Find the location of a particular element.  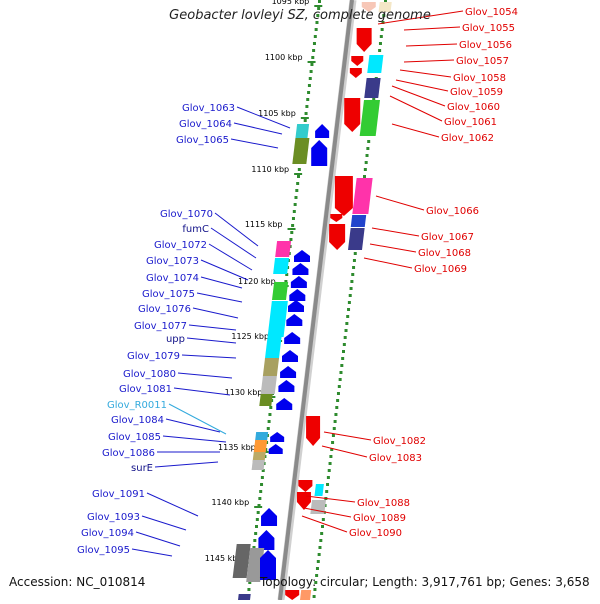

gene-label-left: Glov_1084 is located at coordinates (137, 420).